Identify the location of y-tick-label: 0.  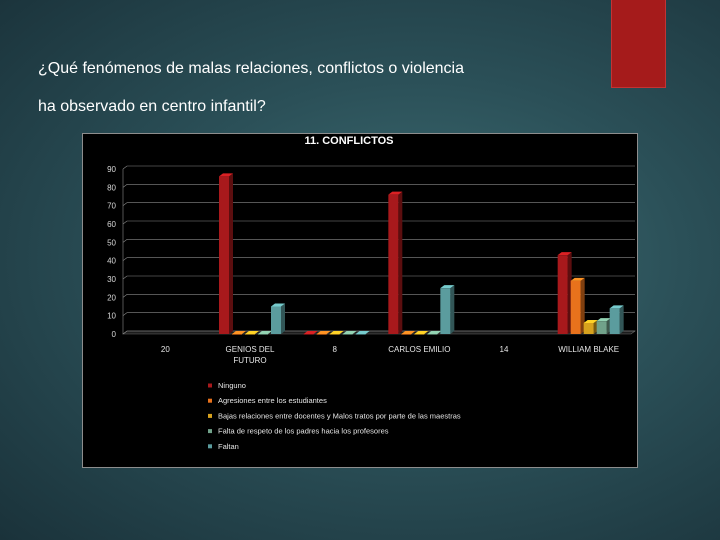
(114, 334).